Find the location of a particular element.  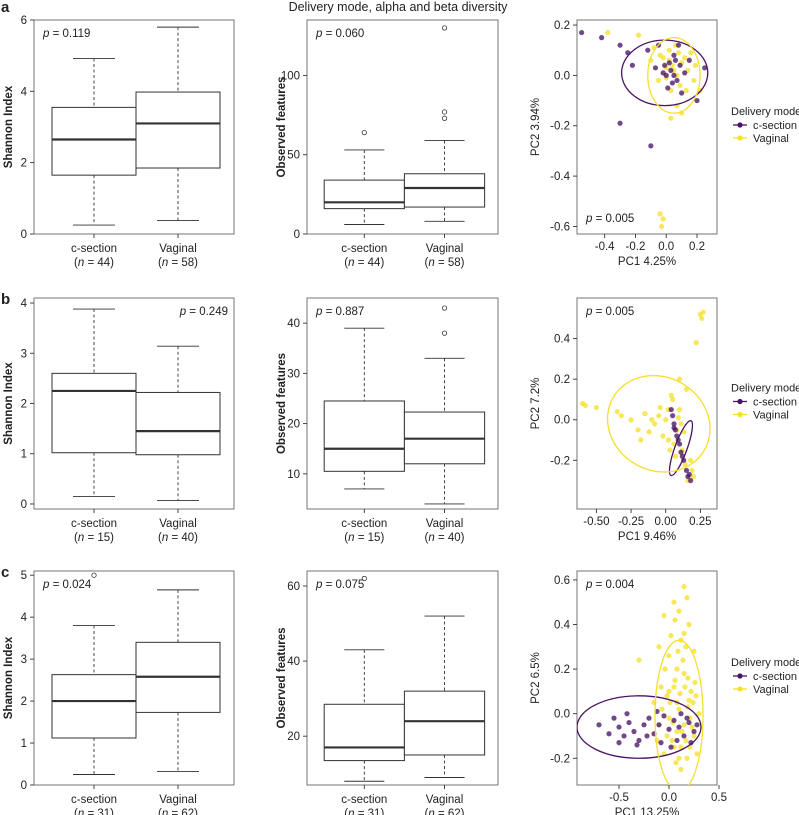

b-pcoa-legend-swatch-dot is located at coordinates (740, 401).